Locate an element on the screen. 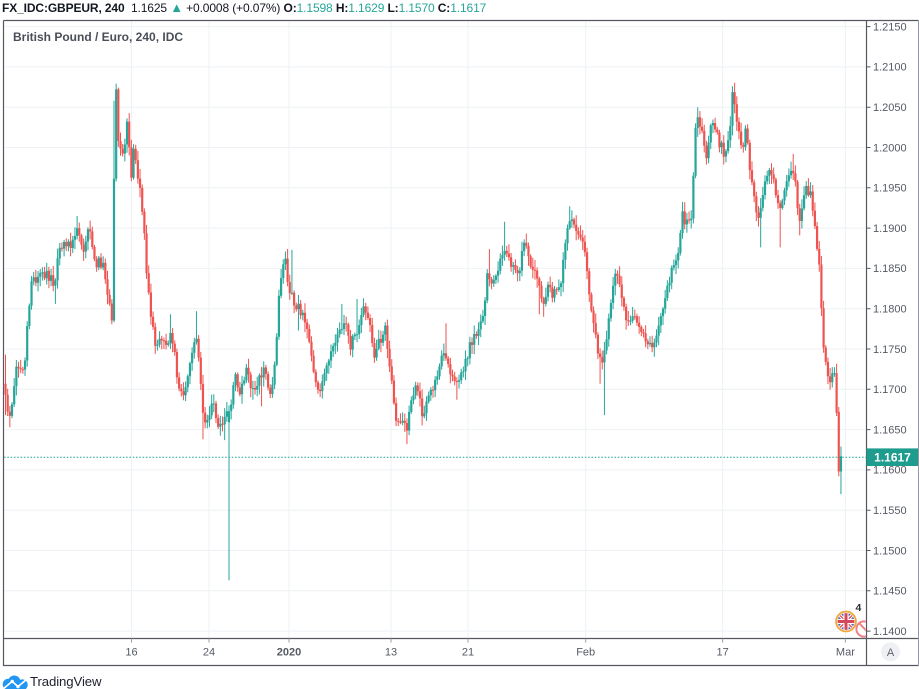 This screenshot has width=919, height=689. svg-text: A is located at coordinates (891, 653).